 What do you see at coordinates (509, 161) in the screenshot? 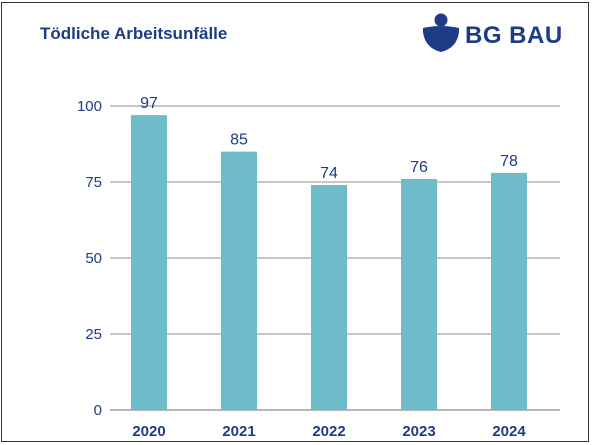
I see `data-label-2024: 78` at bounding box center [509, 161].